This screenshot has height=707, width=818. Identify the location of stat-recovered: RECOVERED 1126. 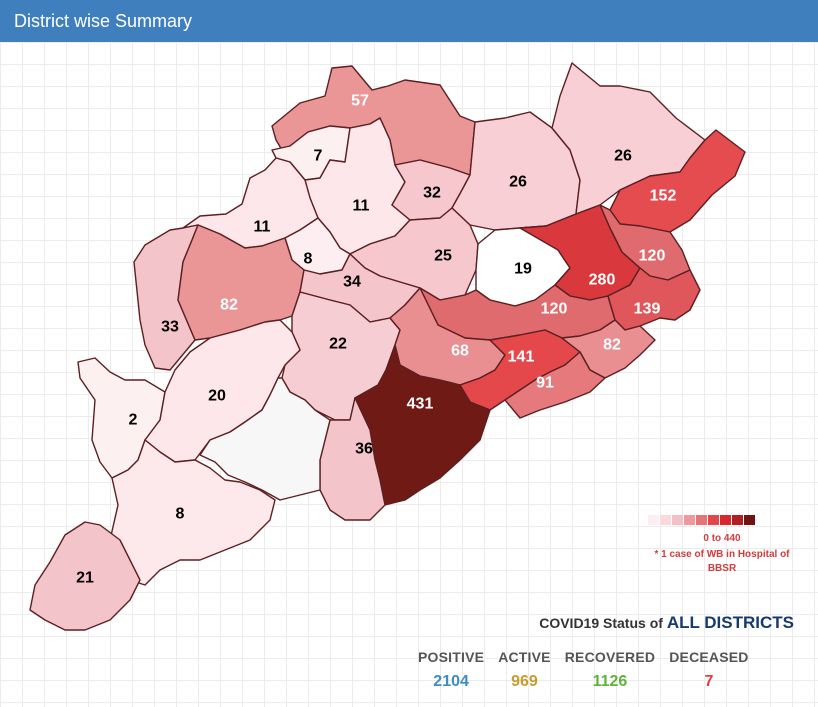
(610, 670).